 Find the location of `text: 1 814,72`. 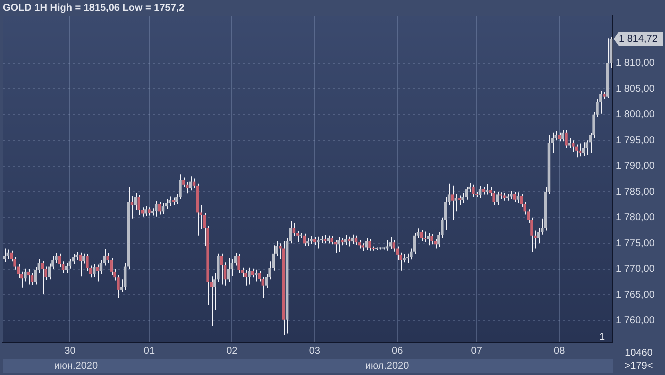

text: 1 814,72 is located at coordinates (638, 39).